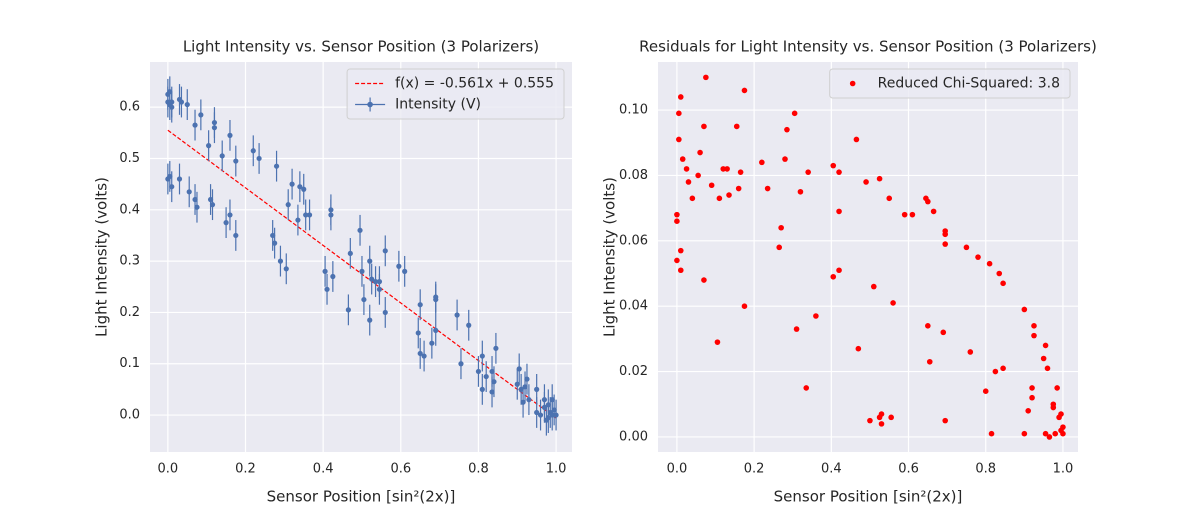 This screenshot has width=1200, height=509. What do you see at coordinates (633, 371) in the screenshot?
I see `y-tick-label: 0.02` at bounding box center [633, 371].